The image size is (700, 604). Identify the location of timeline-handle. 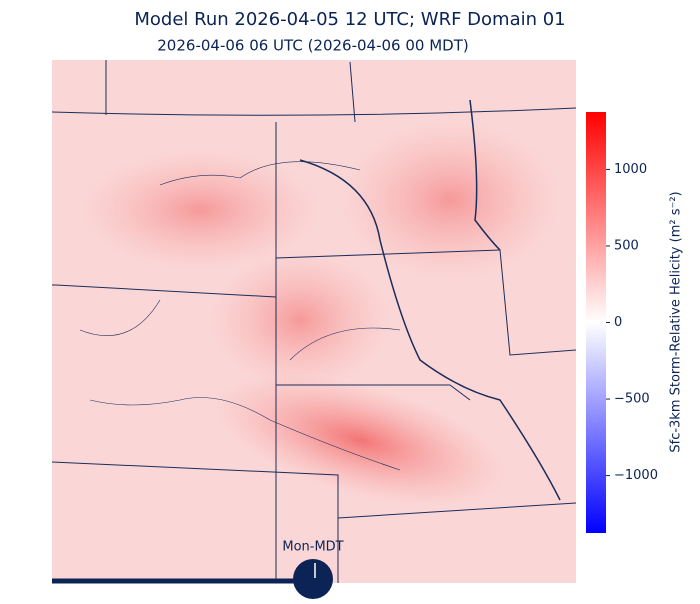
(313, 579).